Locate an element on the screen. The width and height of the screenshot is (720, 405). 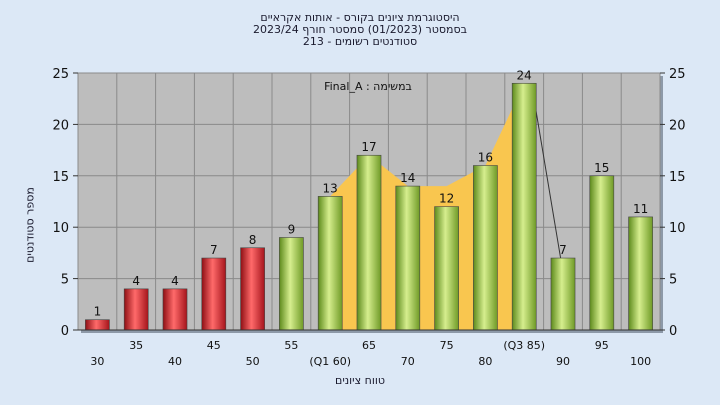
y-tick-label-left: 15 is located at coordinates (60, 177).